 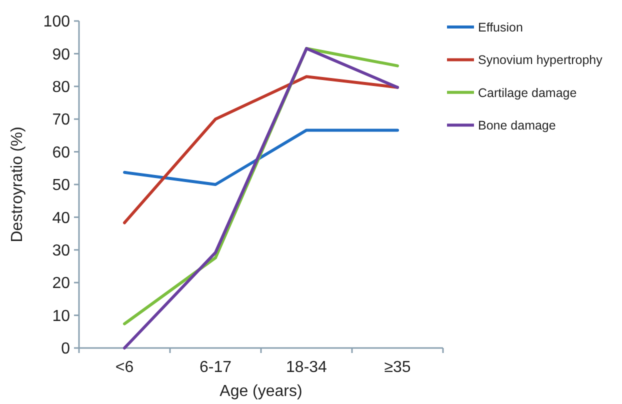 What do you see at coordinates (215, 367) in the screenshot?
I see `x-tick-label: 6-17` at bounding box center [215, 367].